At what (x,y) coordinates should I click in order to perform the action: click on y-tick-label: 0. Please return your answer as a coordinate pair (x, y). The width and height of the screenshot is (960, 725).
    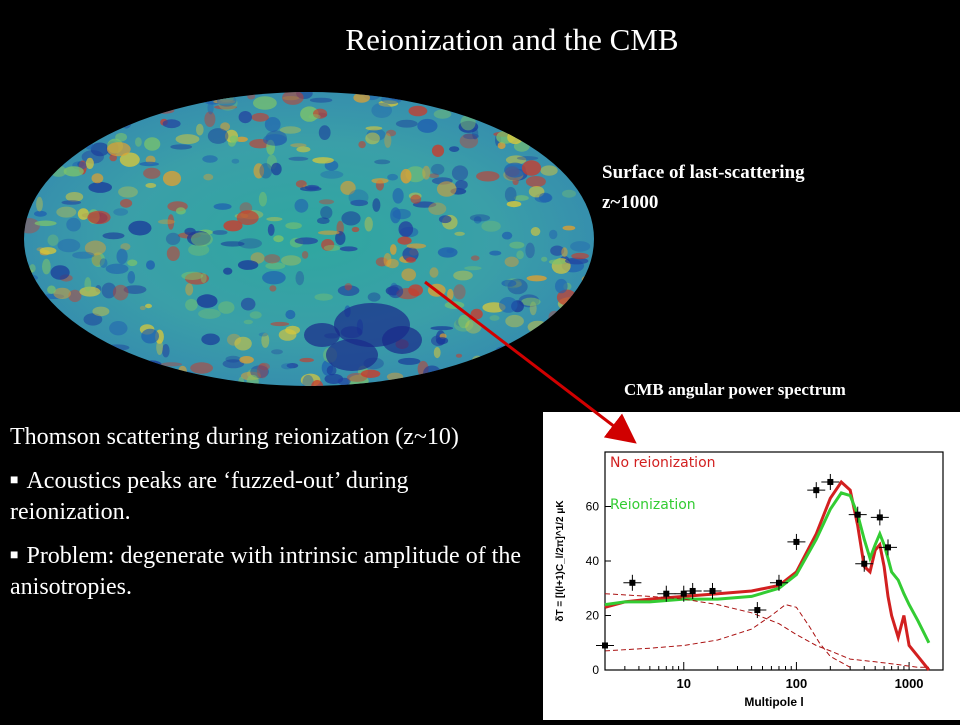
    Looking at the image, I should click on (595, 670).